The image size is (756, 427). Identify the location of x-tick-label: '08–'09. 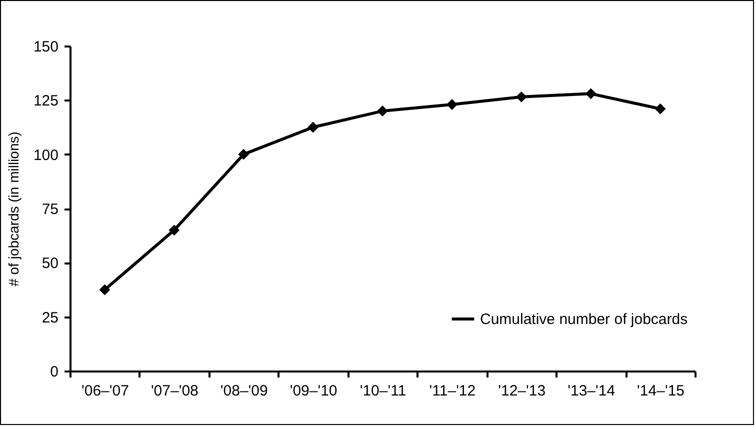
(244, 391).